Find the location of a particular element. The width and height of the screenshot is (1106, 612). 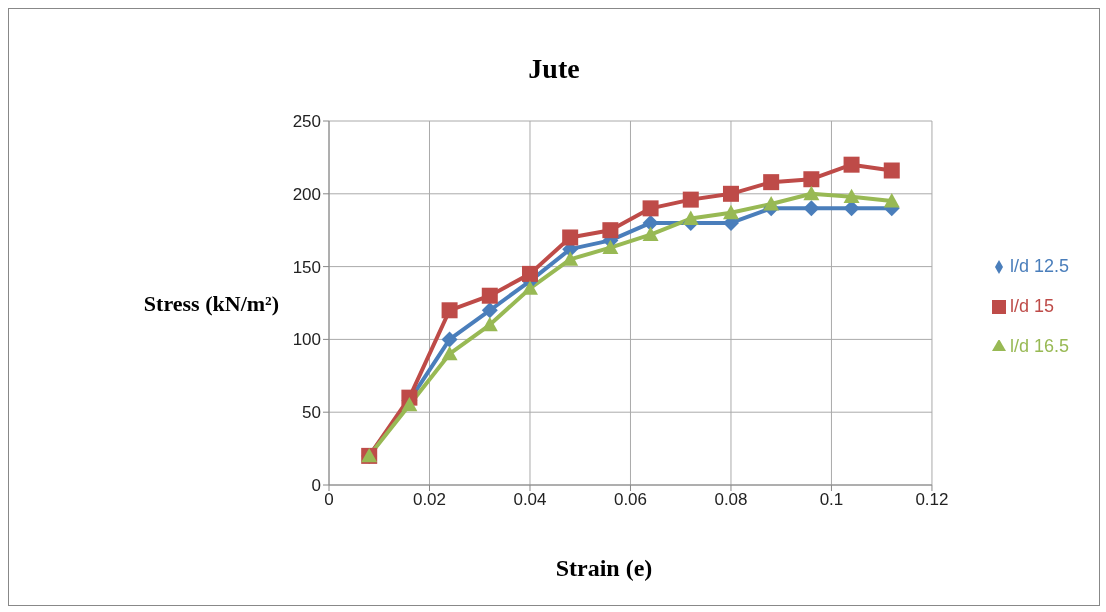

y-tick-label: 0 is located at coordinates (316, 486).